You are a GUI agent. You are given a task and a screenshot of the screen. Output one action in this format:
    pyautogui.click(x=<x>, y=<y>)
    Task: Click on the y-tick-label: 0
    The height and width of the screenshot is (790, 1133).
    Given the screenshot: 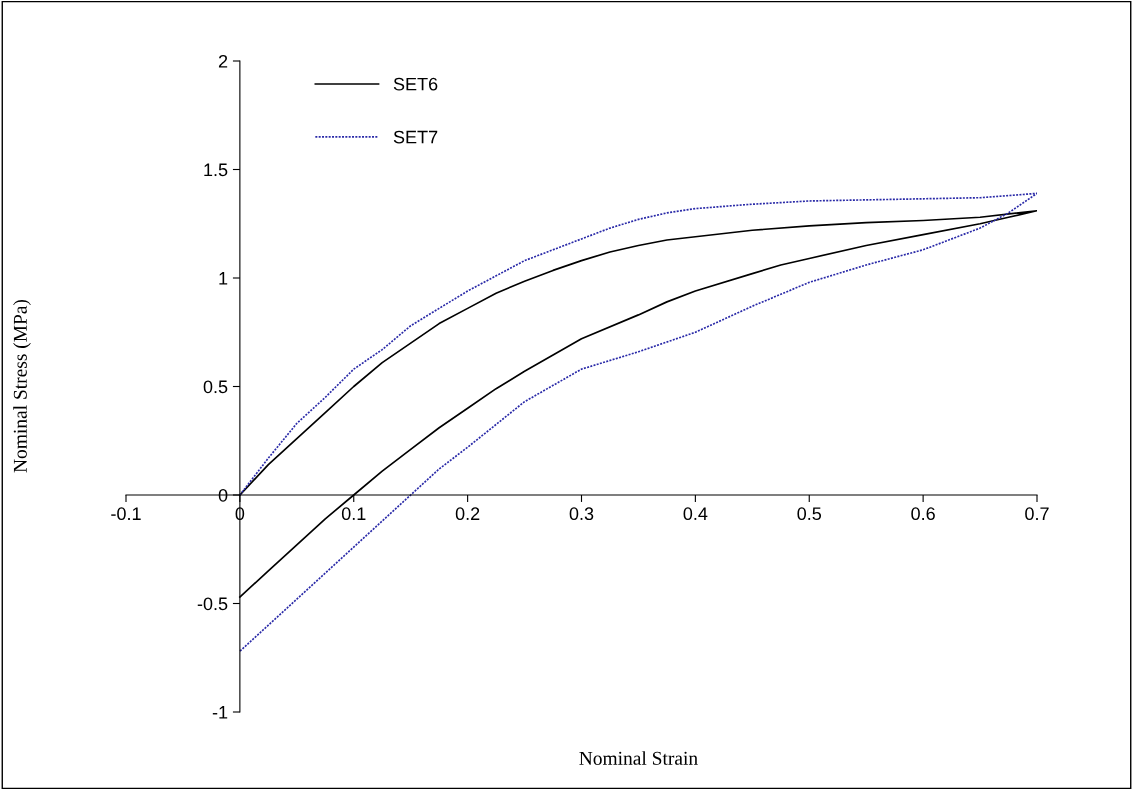 What is the action you would take?
    pyautogui.click(x=223, y=495)
    